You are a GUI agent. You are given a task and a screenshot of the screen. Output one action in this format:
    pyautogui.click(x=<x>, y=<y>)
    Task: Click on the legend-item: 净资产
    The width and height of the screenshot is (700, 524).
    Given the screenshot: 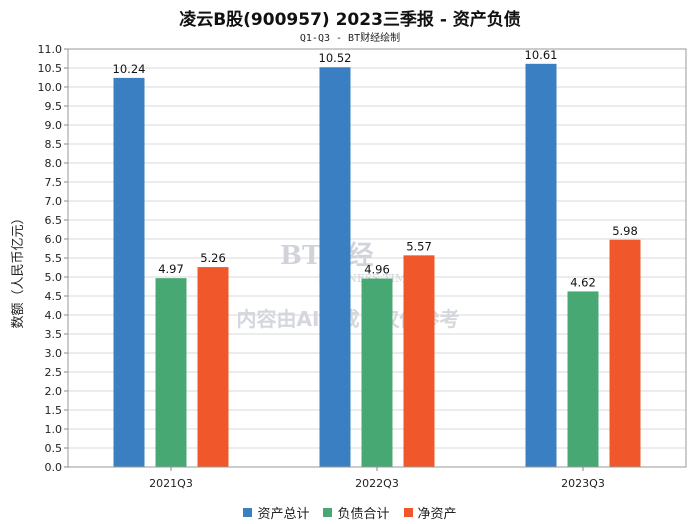 What is the action you would take?
    pyautogui.click(x=430, y=512)
    